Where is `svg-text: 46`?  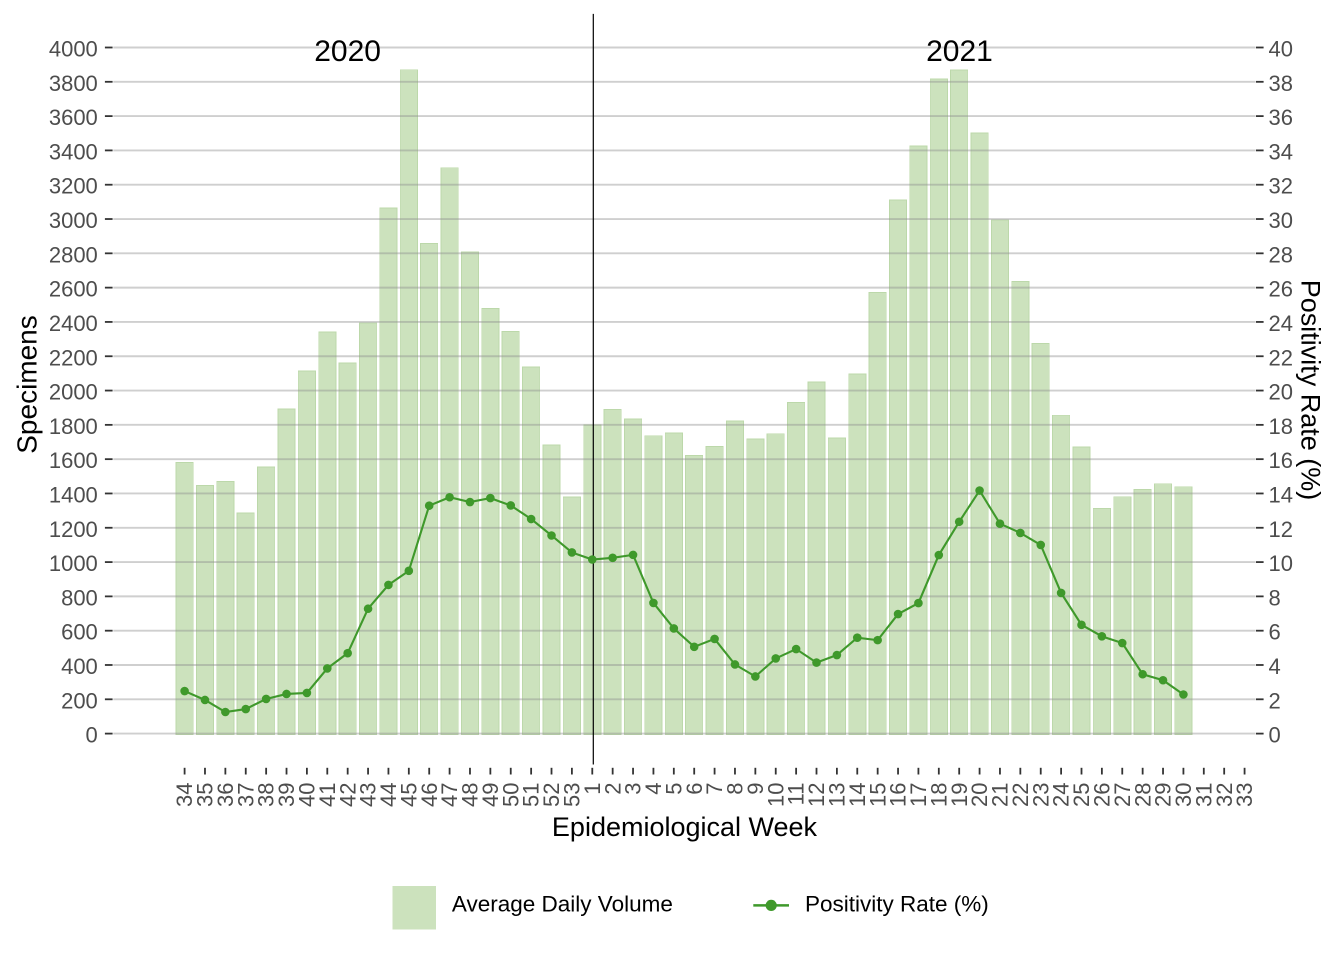 svg-text: 46 is located at coordinates (429, 795).